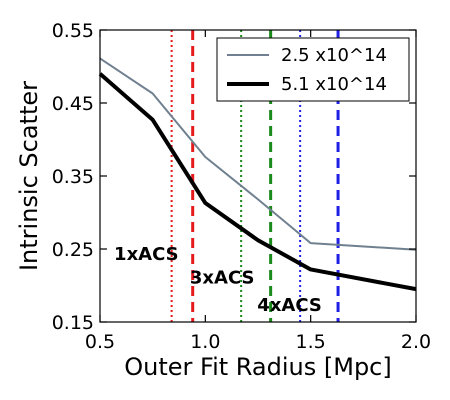  Describe the element at coordinates (311, 342) in the screenshot. I see `x-tick-label: 1.5` at that location.